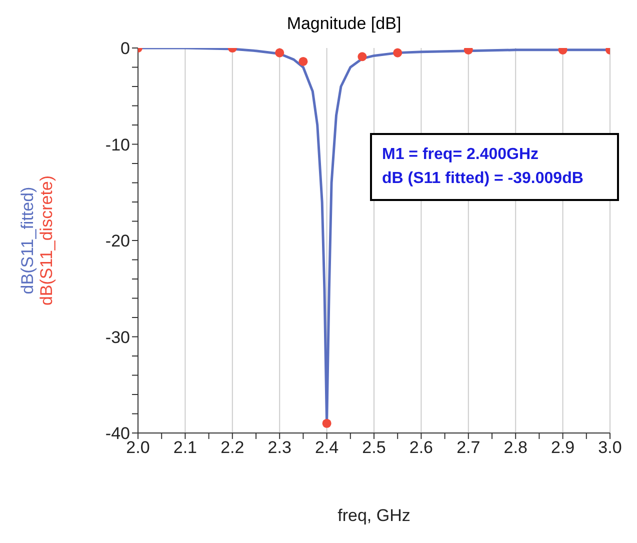  Describe the element at coordinates (421, 448) in the screenshot. I see `x-tick-label: 2.6` at that location.